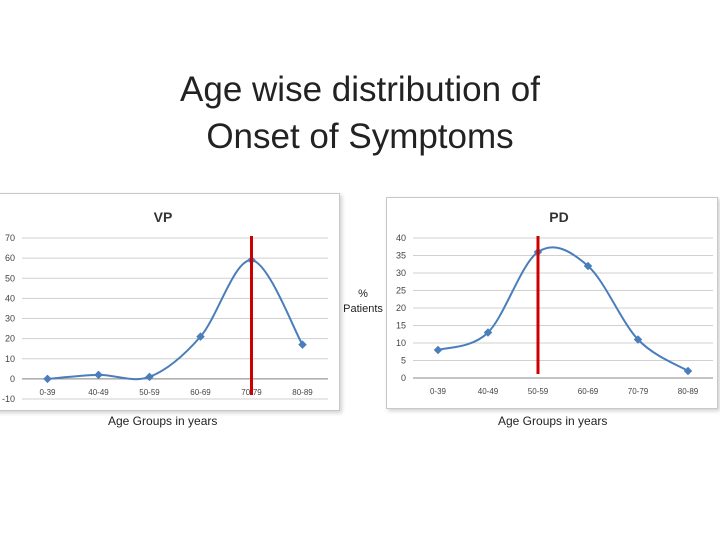 The image size is (720, 540). What do you see at coordinates (10, 278) in the screenshot?
I see `y-tick-label: 50` at bounding box center [10, 278].